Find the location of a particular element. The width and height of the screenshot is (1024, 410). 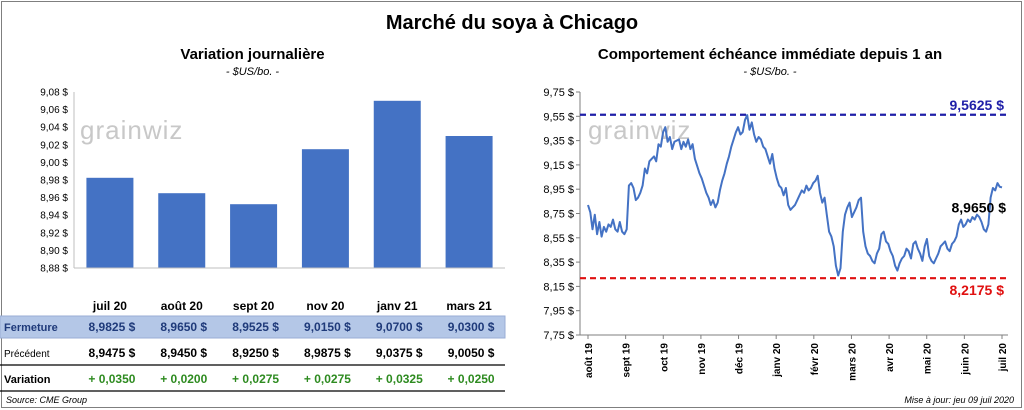

category-label: sept 20 is located at coordinates (254, 306).